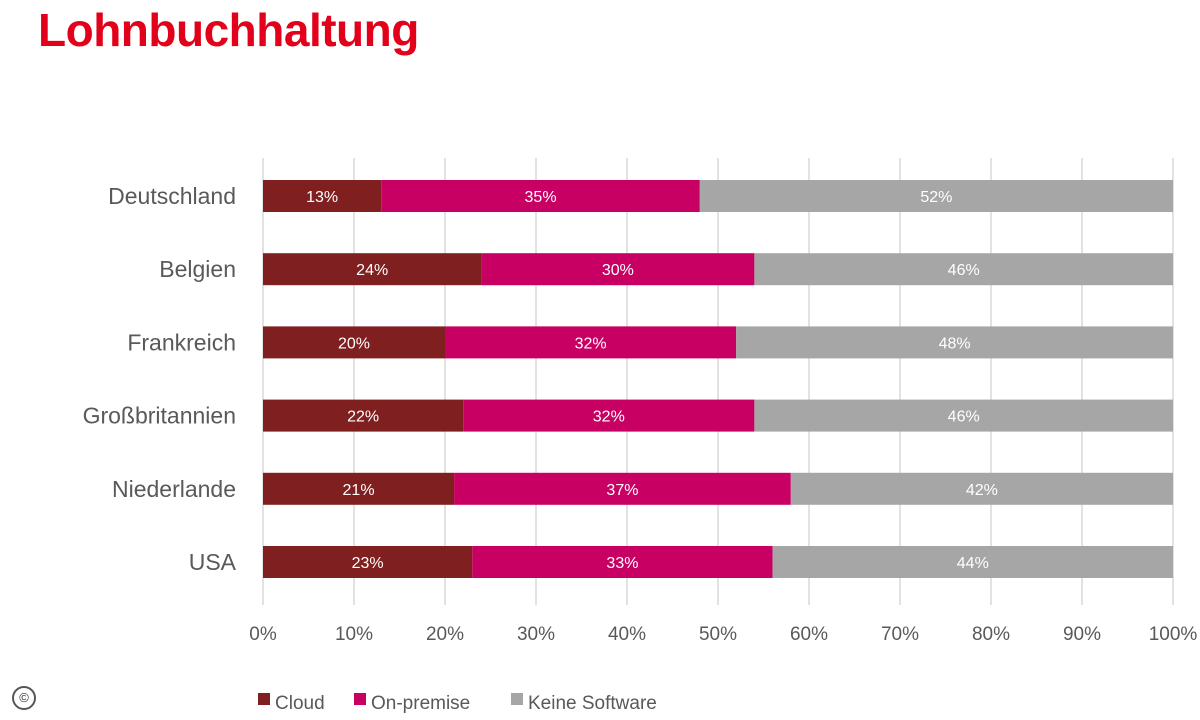 This screenshot has height=720, width=1200. I want to click on data-label: 30%, so click(618, 270).